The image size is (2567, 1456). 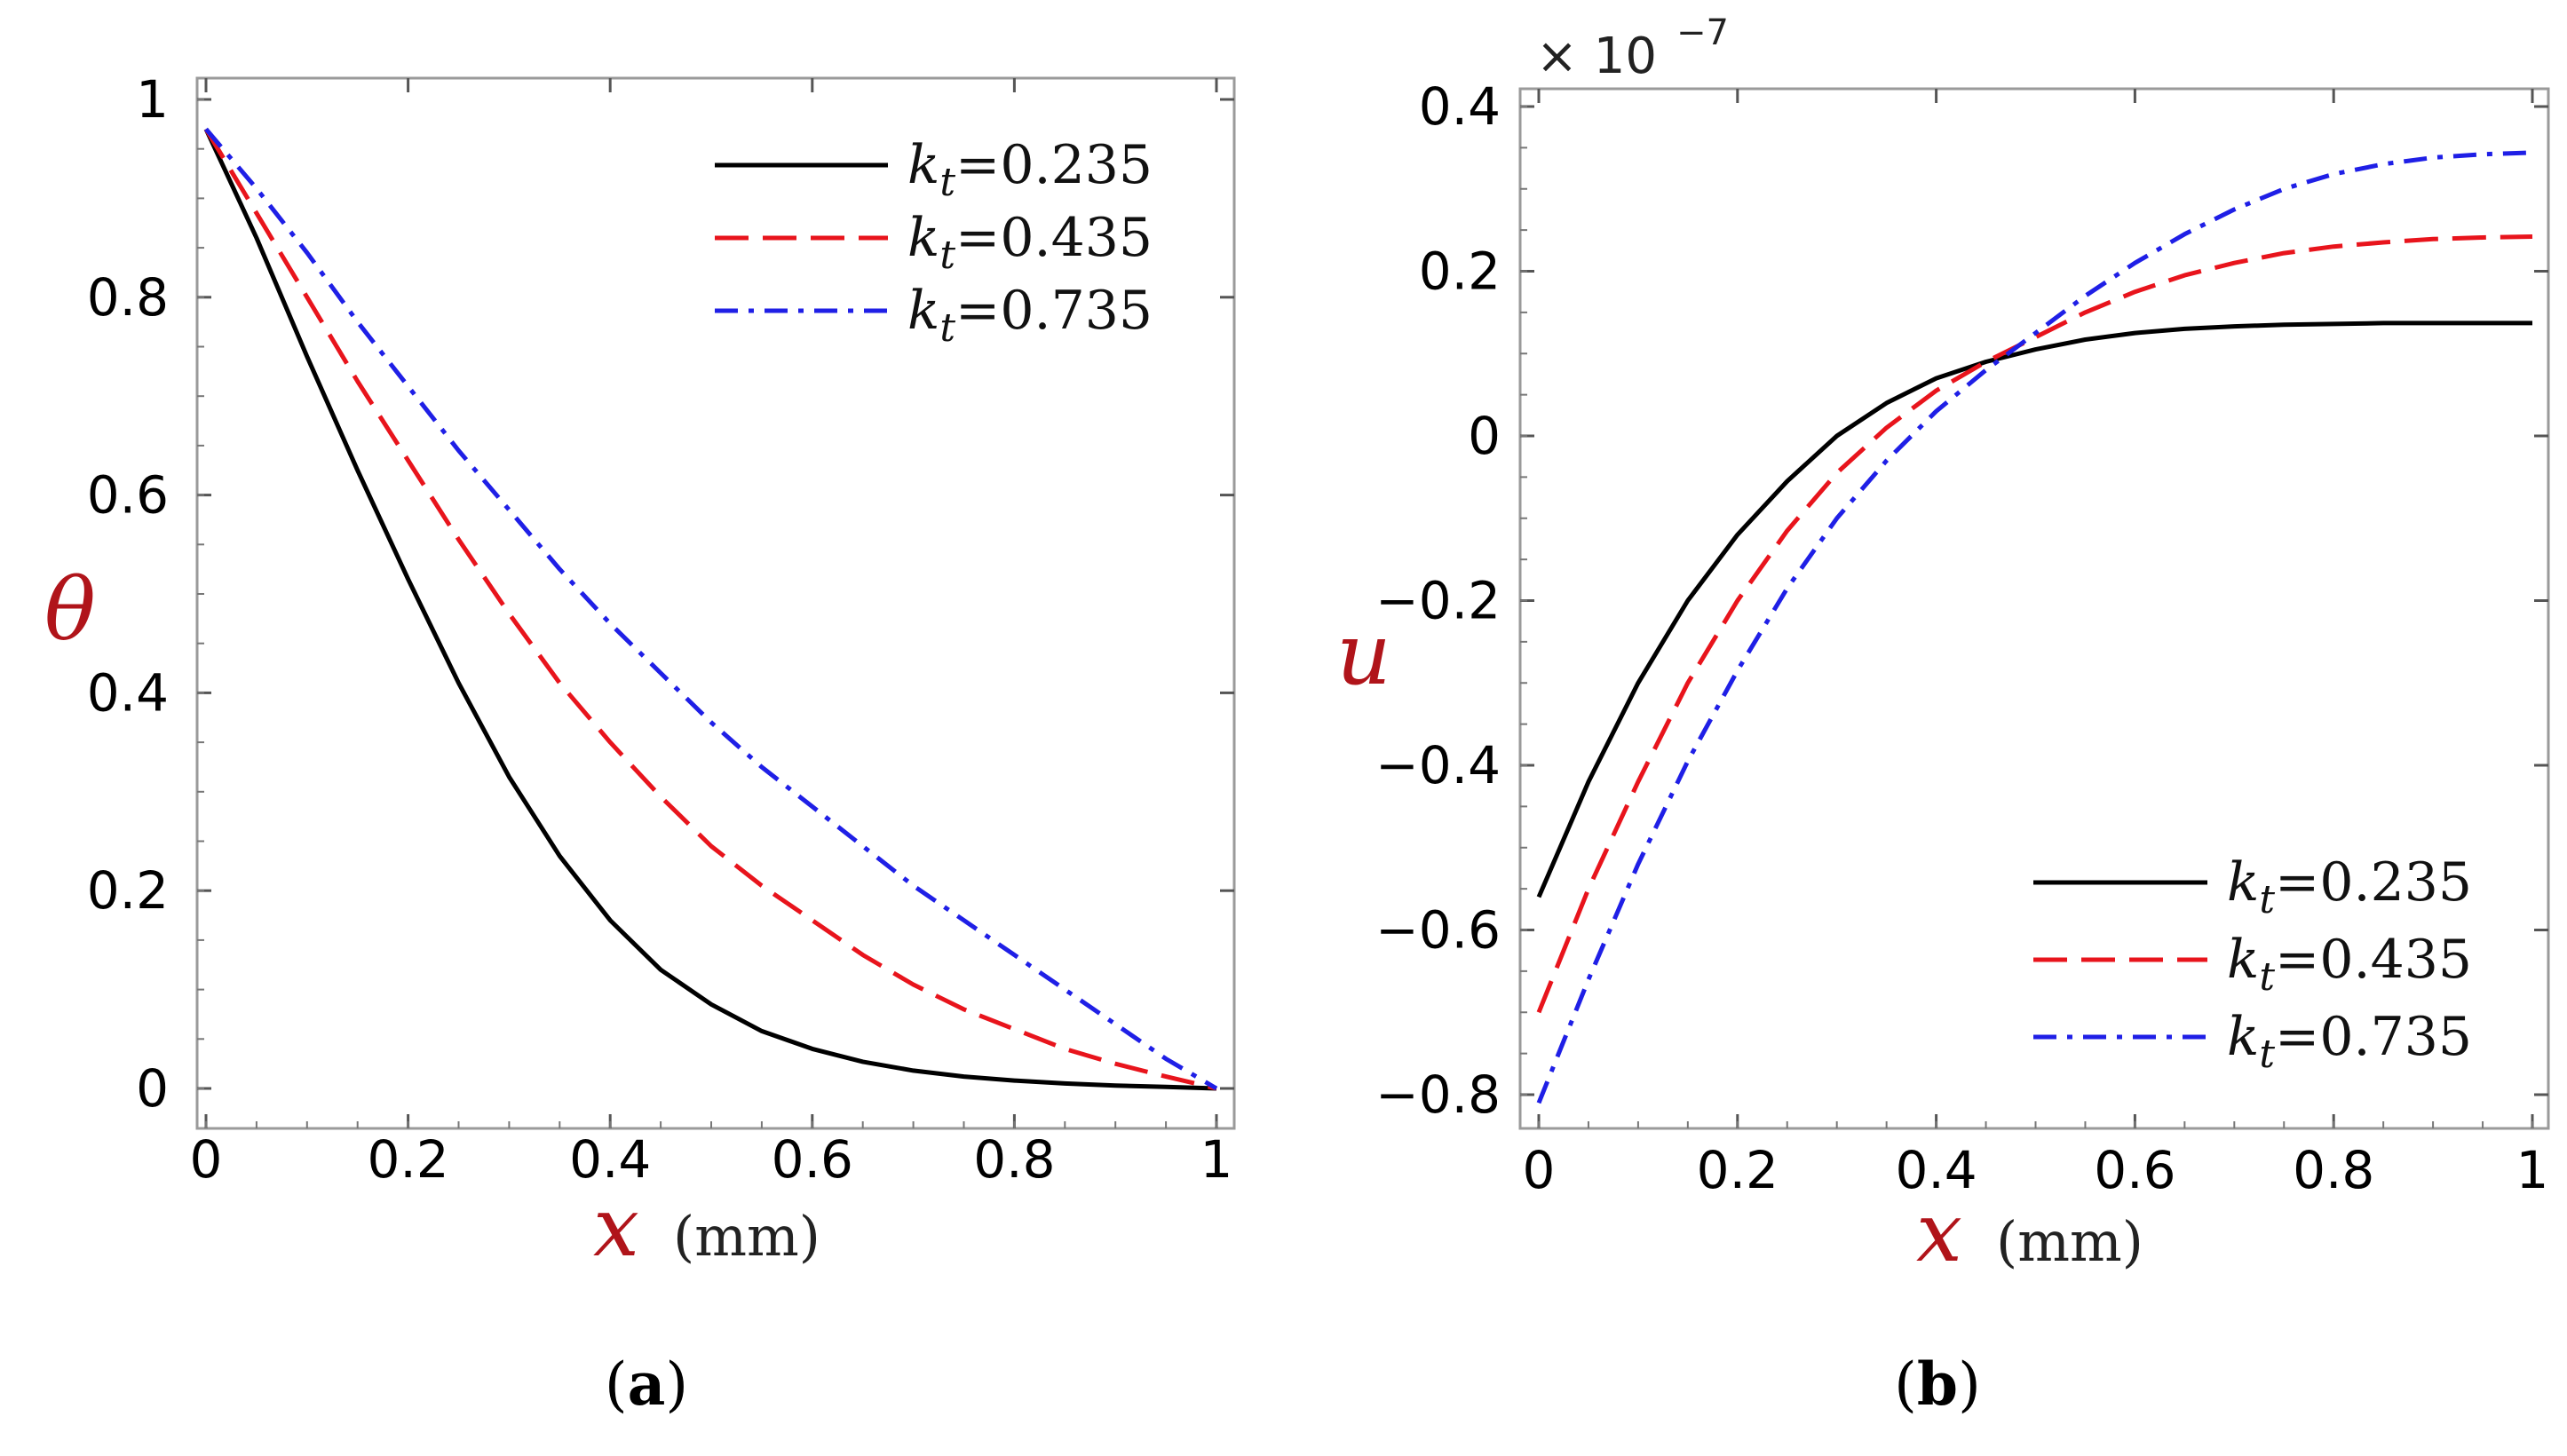 What do you see at coordinates (646, 1384) in the screenshot?
I see `panel-label: (a)` at bounding box center [646, 1384].